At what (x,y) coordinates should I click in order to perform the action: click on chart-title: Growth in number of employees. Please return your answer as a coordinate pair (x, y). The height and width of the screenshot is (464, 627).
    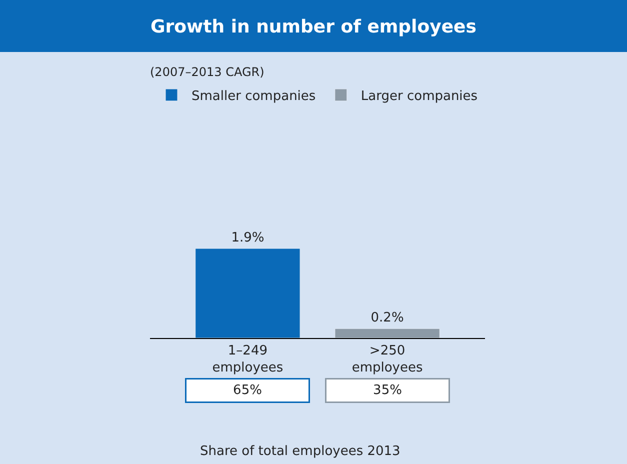
    Looking at the image, I should click on (313, 27).